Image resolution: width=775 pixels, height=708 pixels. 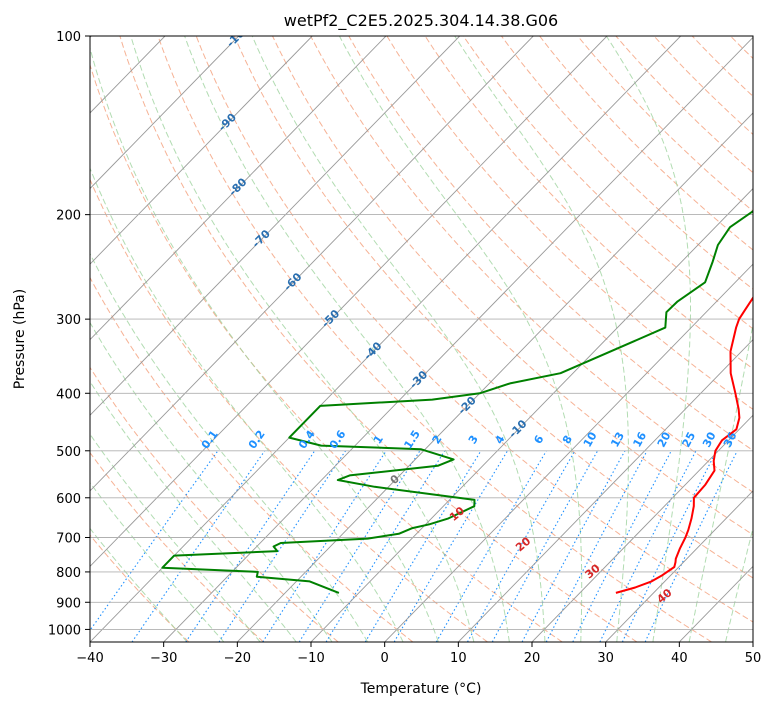 I want to click on y-tick-label: 900, so click(x=68, y=603).